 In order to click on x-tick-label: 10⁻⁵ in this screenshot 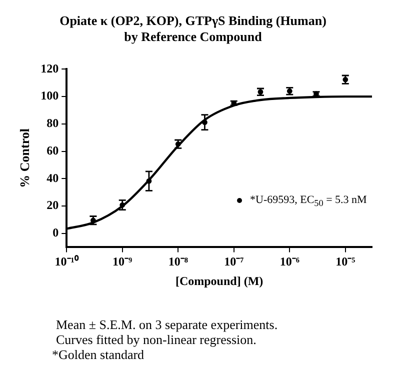, I will do `click(346, 261)`.